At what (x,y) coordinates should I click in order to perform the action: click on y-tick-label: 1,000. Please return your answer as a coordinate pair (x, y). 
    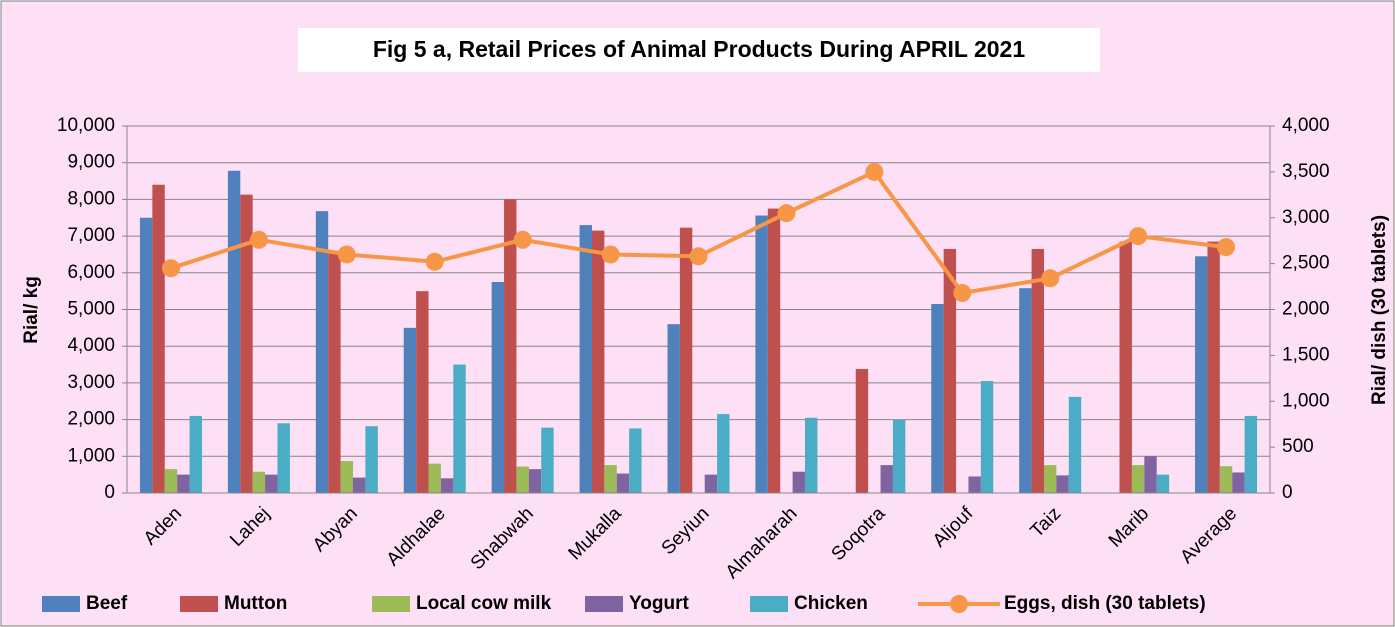
    Looking at the image, I should click on (91, 455).